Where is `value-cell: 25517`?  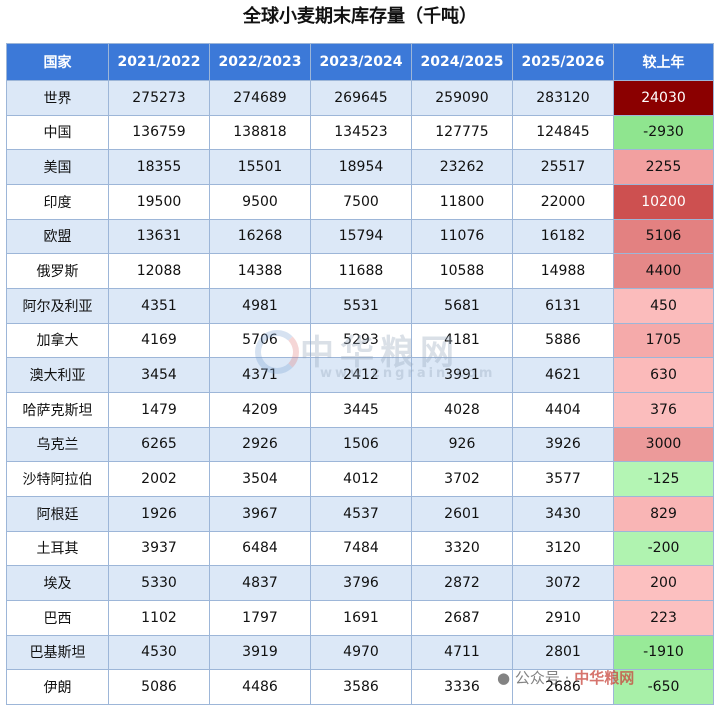 value-cell: 25517 is located at coordinates (563, 167).